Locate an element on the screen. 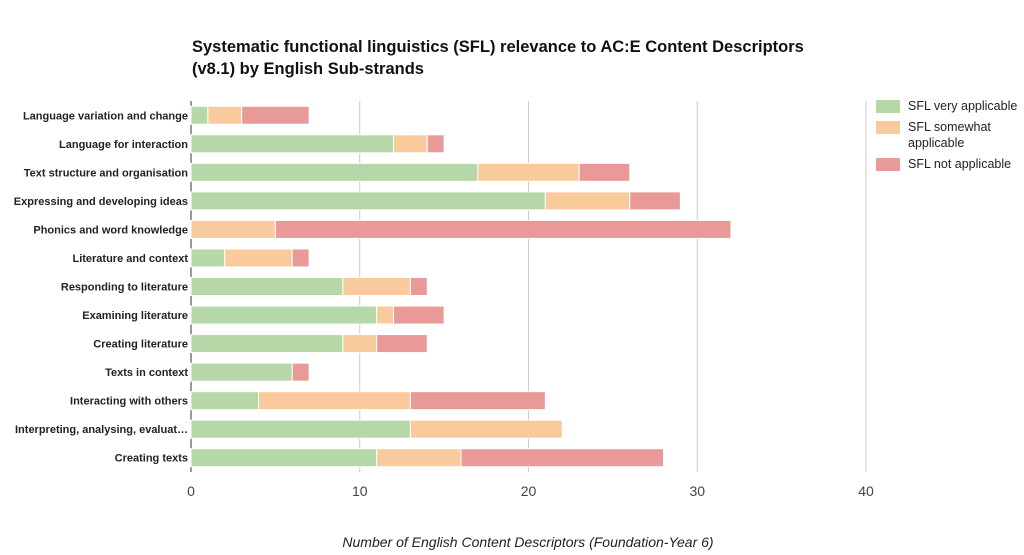  legend-label: SFL somewhat applicable is located at coordinates (949, 135).